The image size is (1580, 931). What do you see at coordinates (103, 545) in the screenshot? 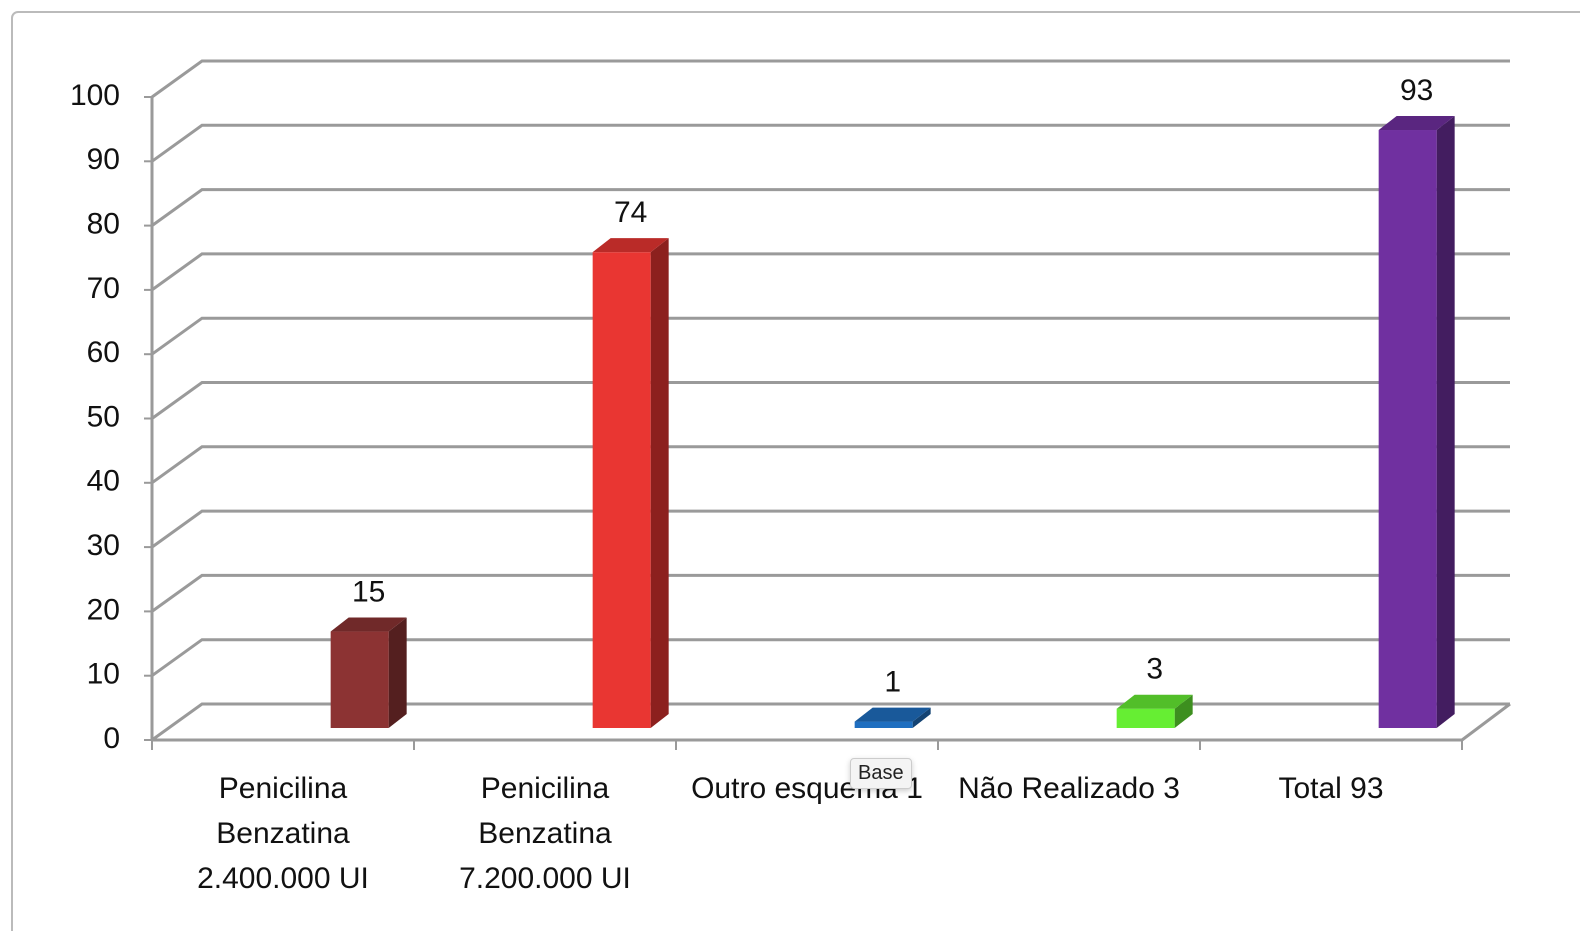
I see `y-tick-label: 30` at bounding box center [103, 545].